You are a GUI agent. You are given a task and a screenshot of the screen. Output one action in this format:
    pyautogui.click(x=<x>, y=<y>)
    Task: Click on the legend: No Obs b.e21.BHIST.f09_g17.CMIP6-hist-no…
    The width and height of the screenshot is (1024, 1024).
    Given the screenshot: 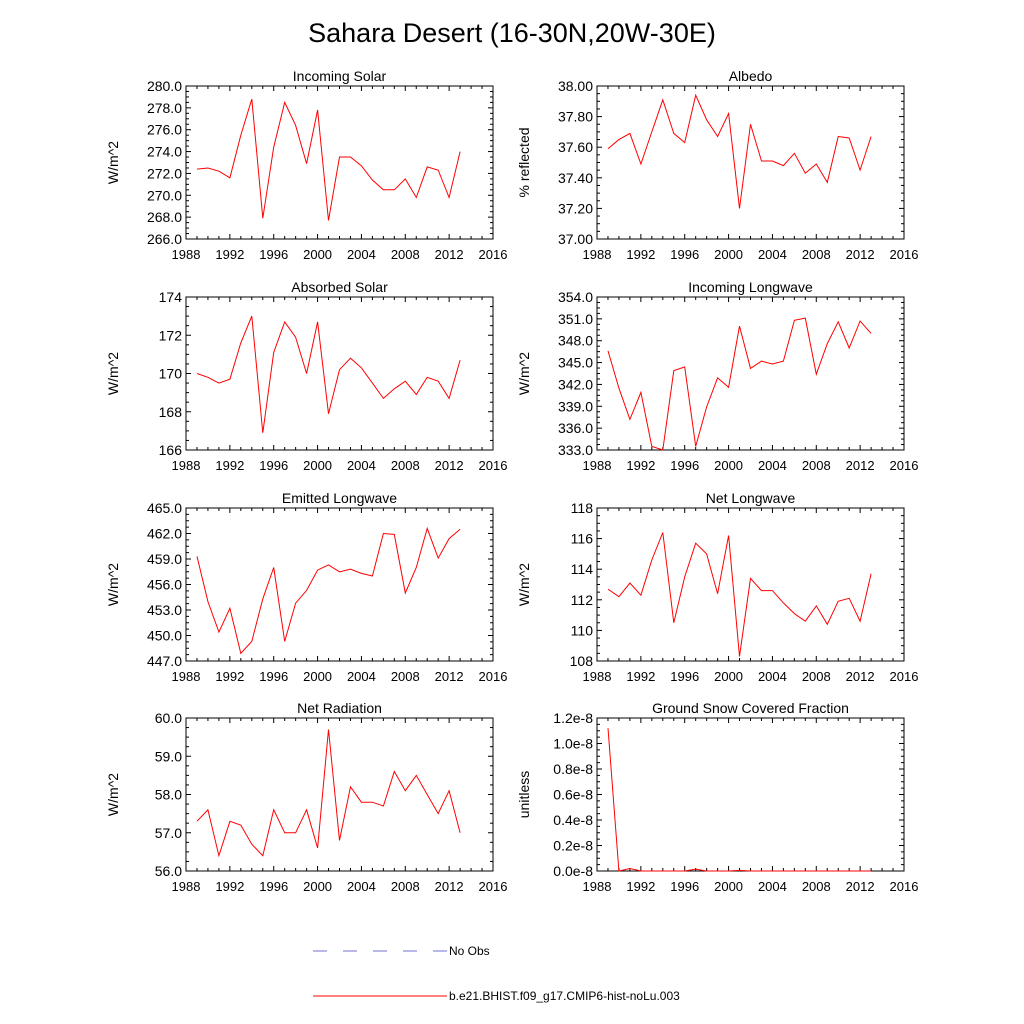 What is the action you would take?
    pyautogui.click(x=496, y=973)
    